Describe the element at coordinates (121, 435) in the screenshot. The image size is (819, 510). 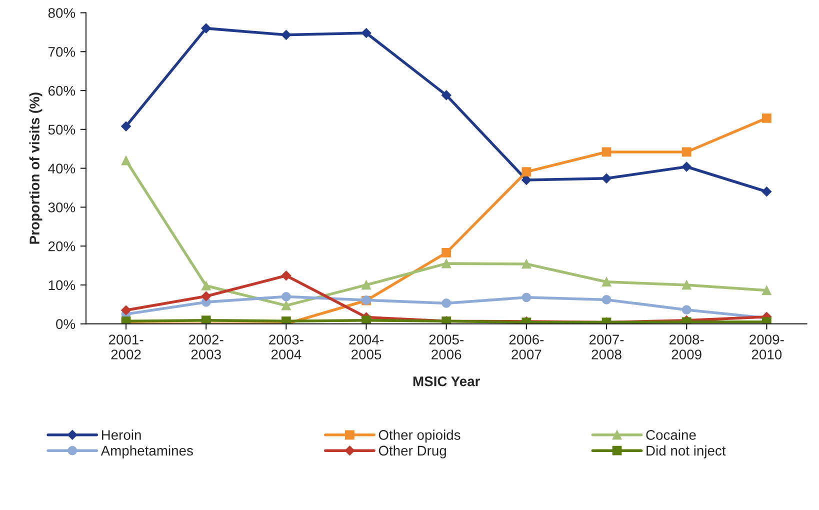
I see `legend-label: Heroin` at that location.